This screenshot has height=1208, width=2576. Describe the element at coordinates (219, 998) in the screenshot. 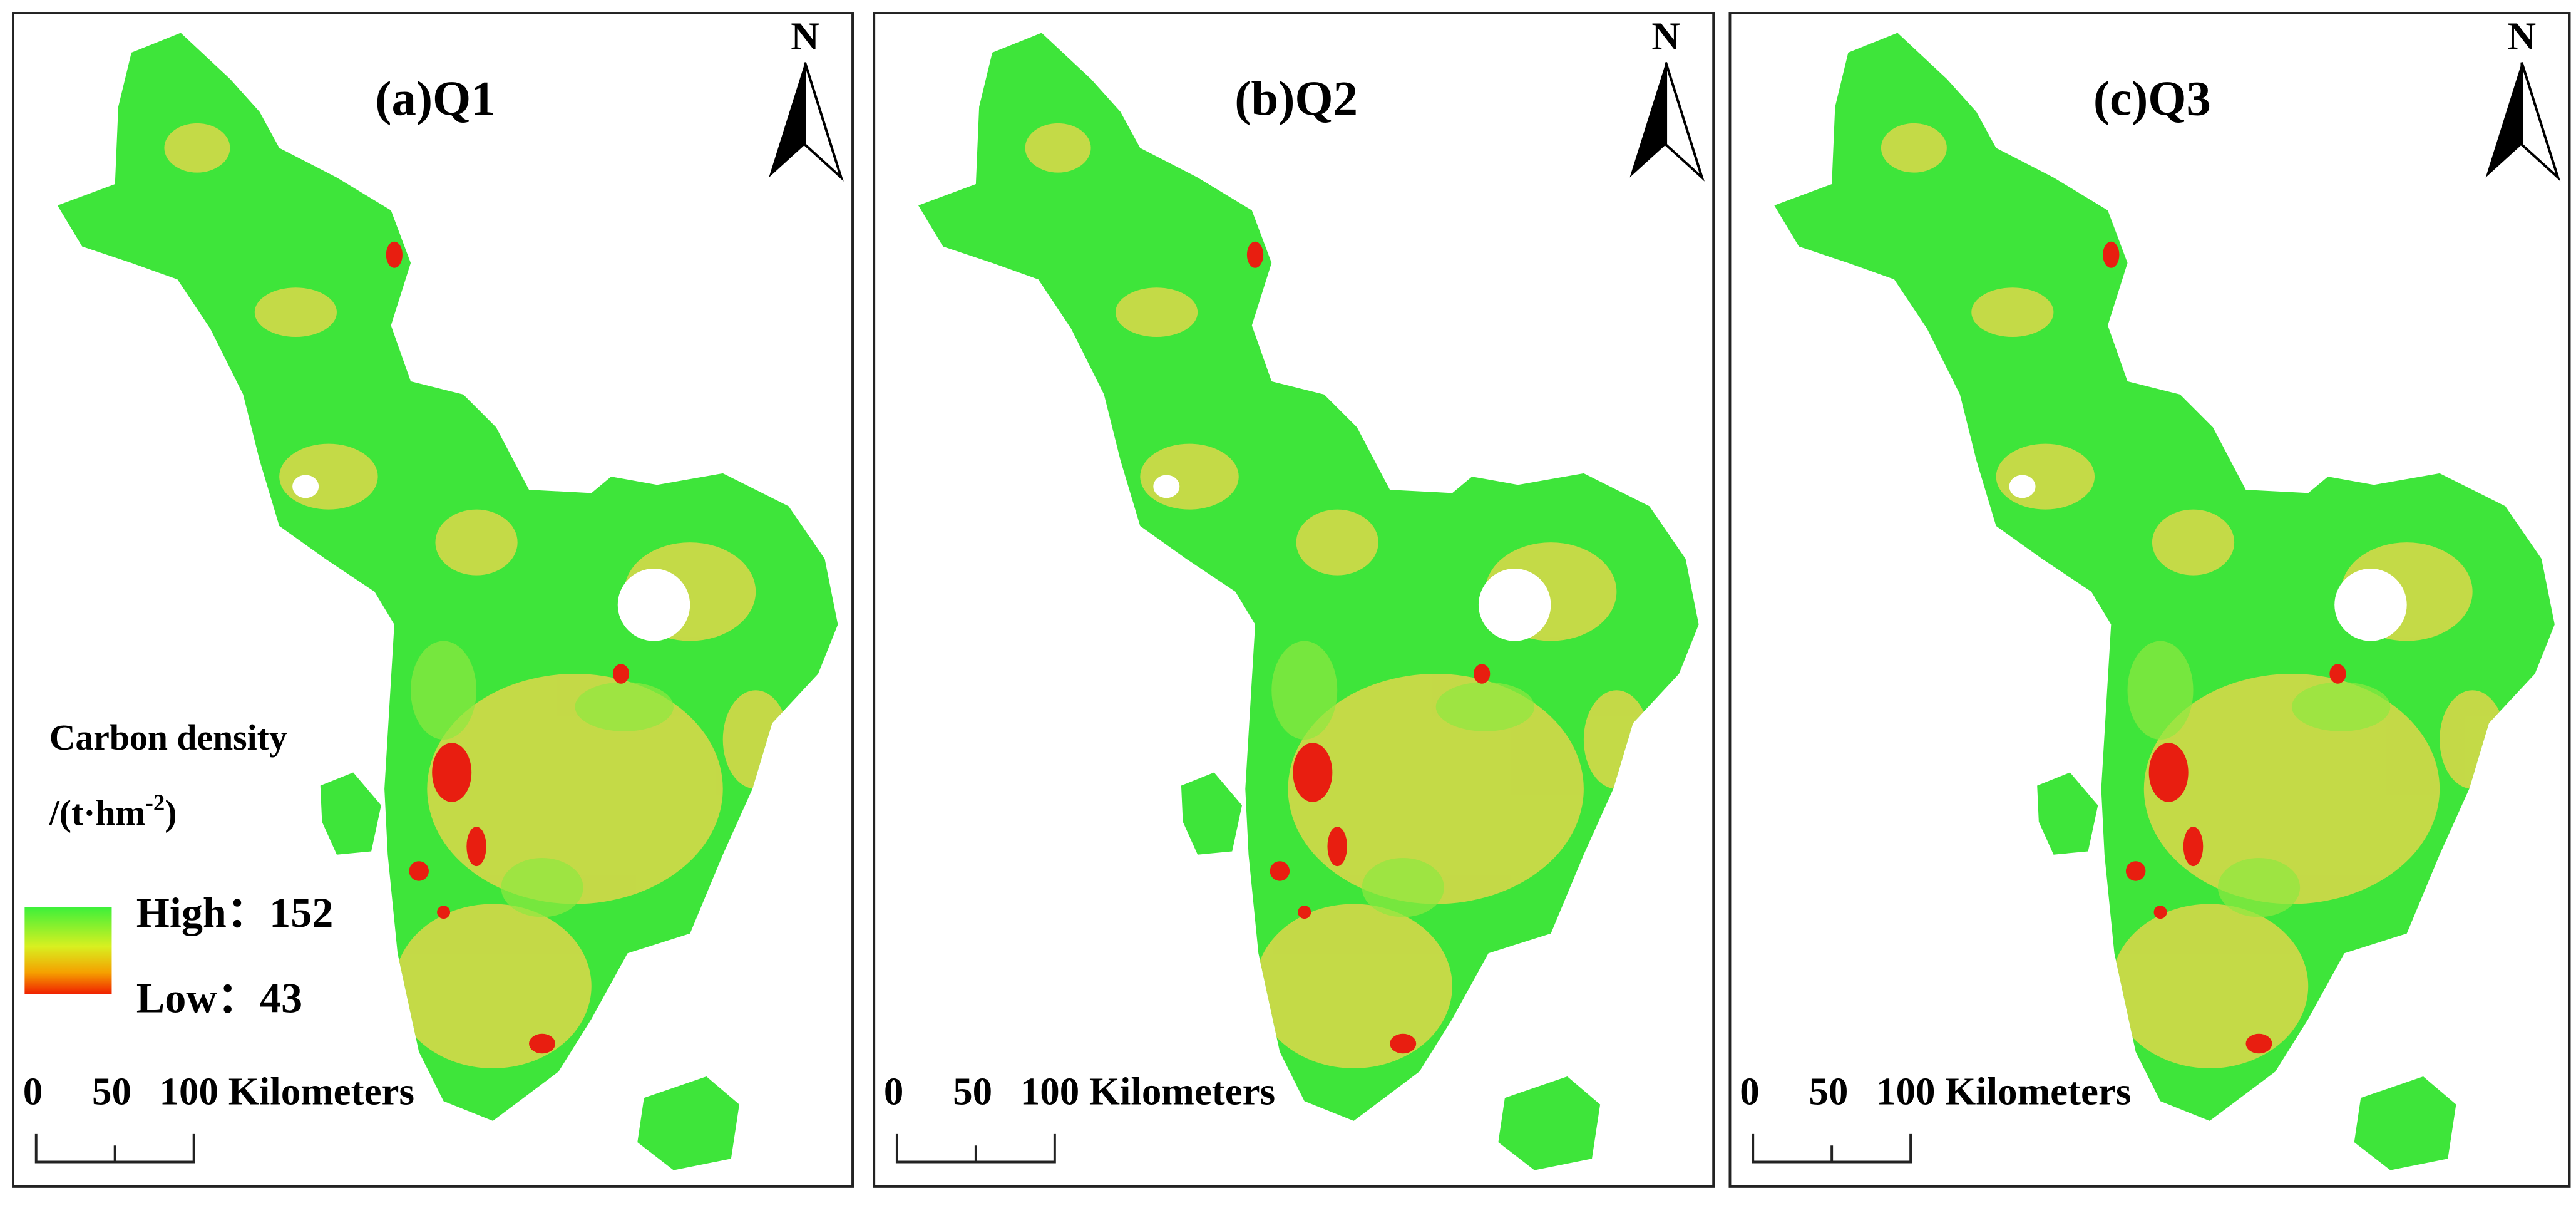

I see `legend-low: Low：43` at that location.